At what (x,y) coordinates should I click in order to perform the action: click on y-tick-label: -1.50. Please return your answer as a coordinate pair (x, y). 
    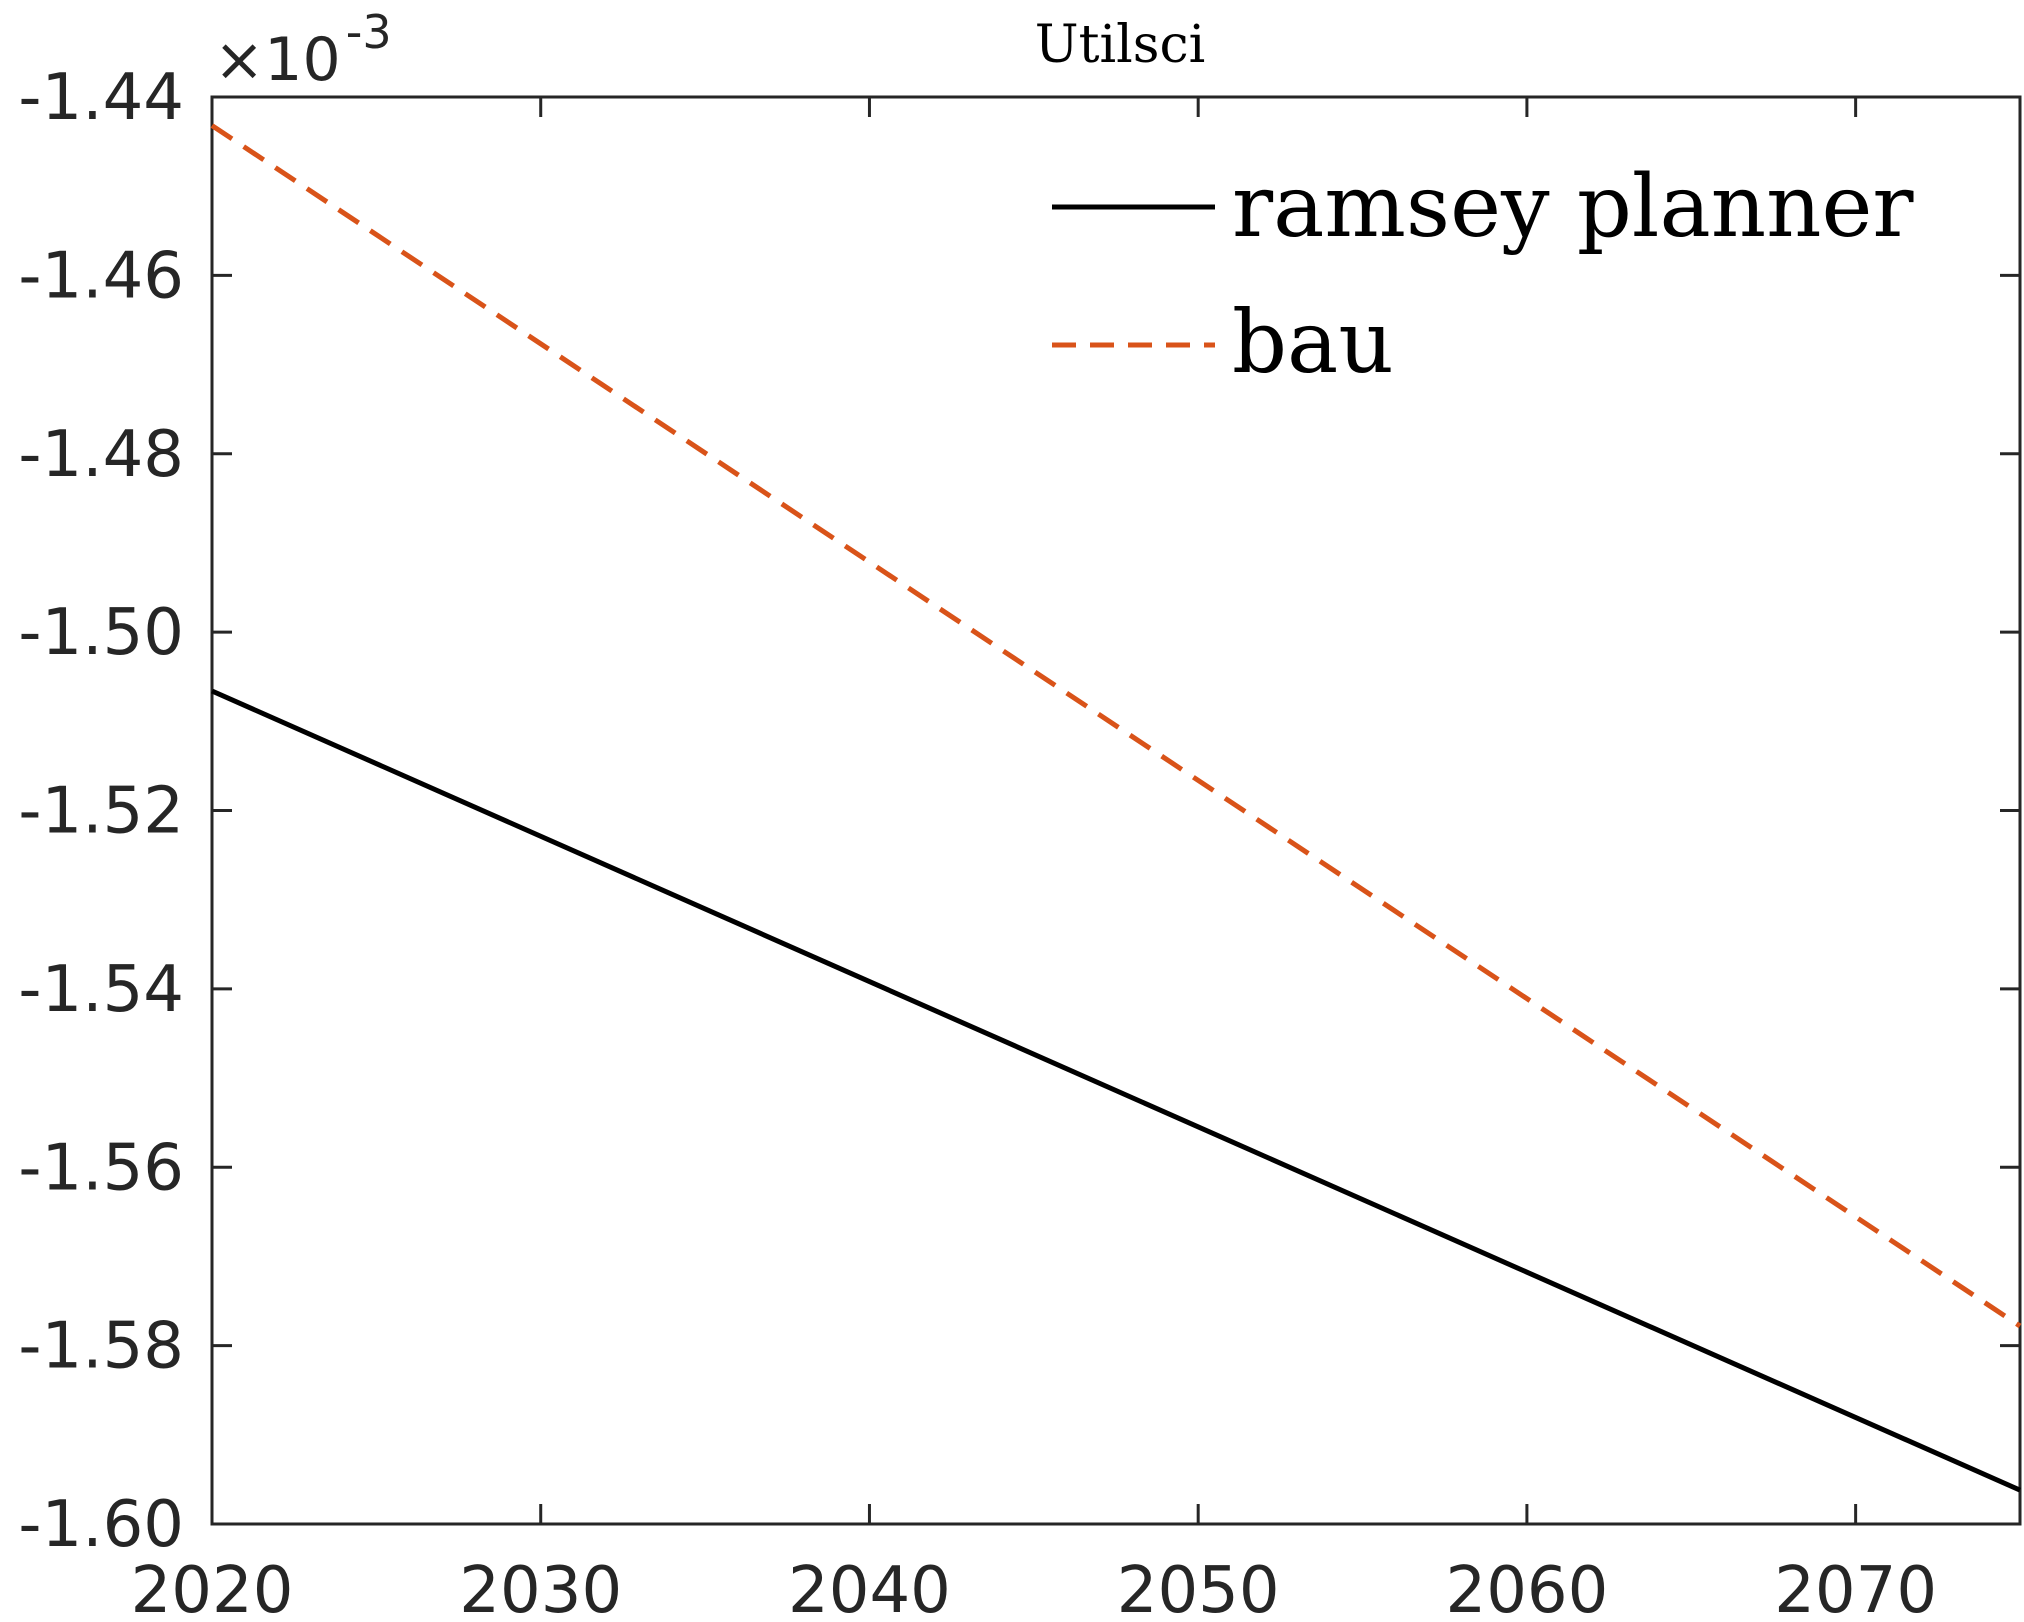
    Looking at the image, I should click on (101, 633).